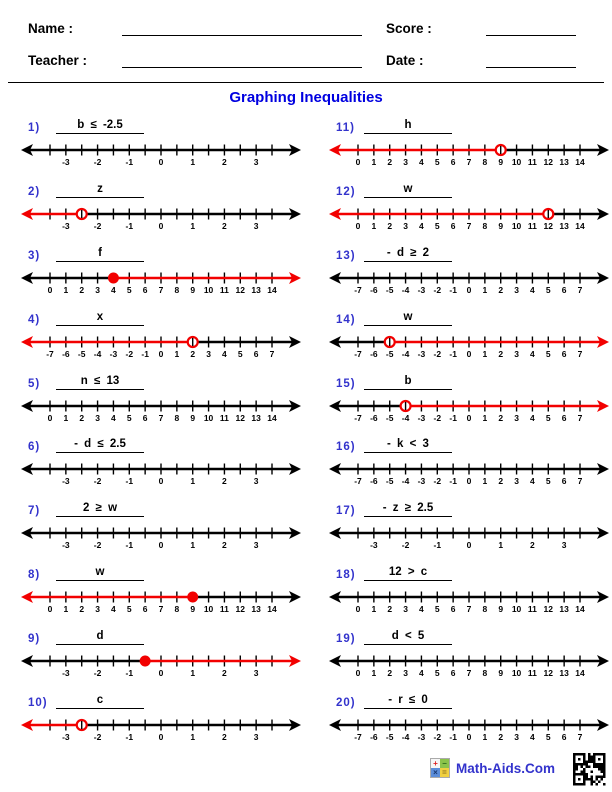 This screenshot has width=612, height=792. Describe the element at coordinates (505, 768) in the screenshot. I see `brand-name: Math-Aids.Com` at that location.